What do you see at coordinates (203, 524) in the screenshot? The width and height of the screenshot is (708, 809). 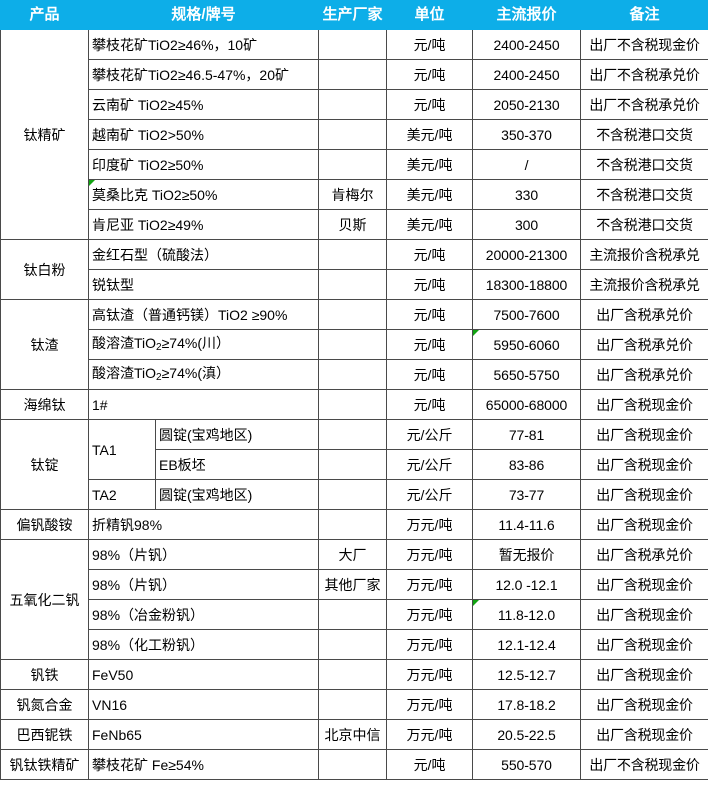 I see `spec-value: 折精钒98%` at bounding box center [203, 524].